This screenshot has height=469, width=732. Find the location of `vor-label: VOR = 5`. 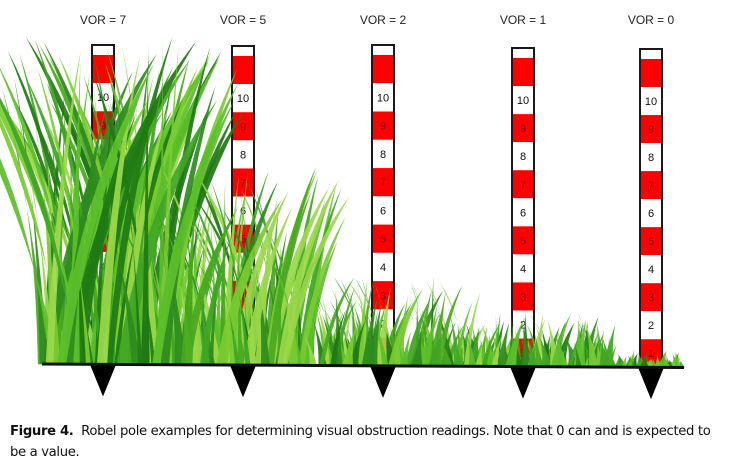

vor-label: VOR = 5 is located at coordinates (243, 20).